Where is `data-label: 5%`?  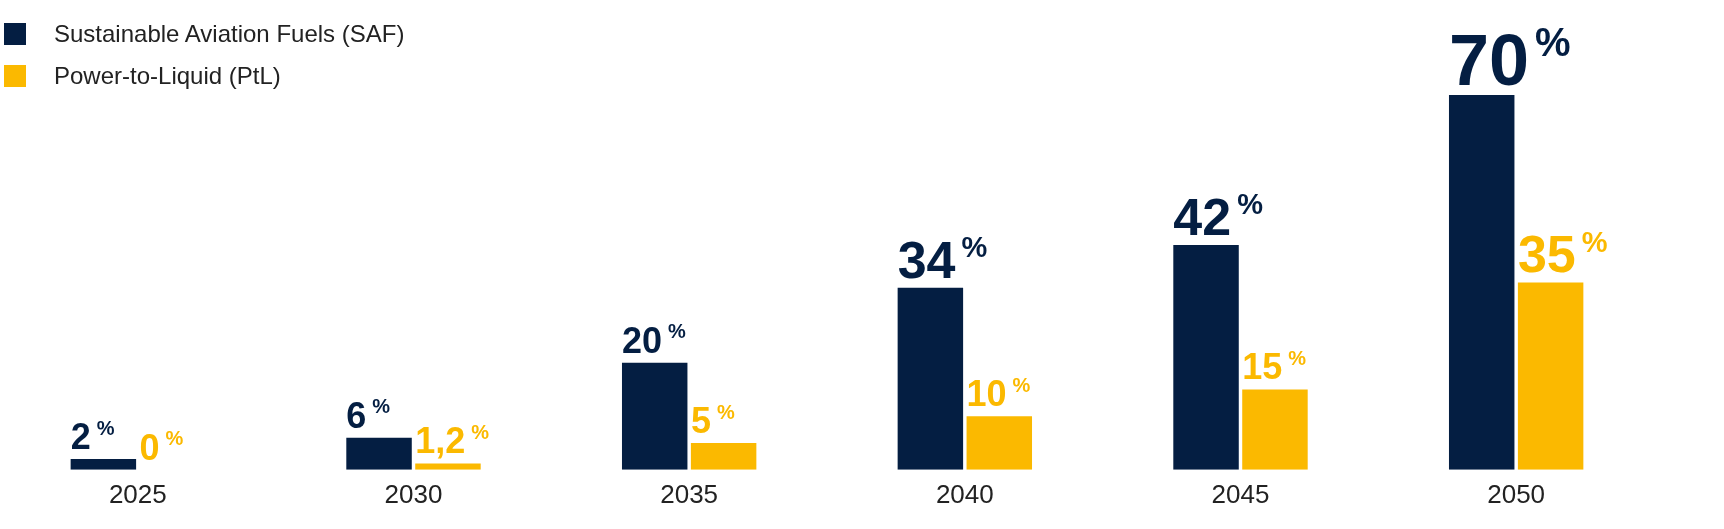 data-label: 5% is located at coordinates (712, 421).